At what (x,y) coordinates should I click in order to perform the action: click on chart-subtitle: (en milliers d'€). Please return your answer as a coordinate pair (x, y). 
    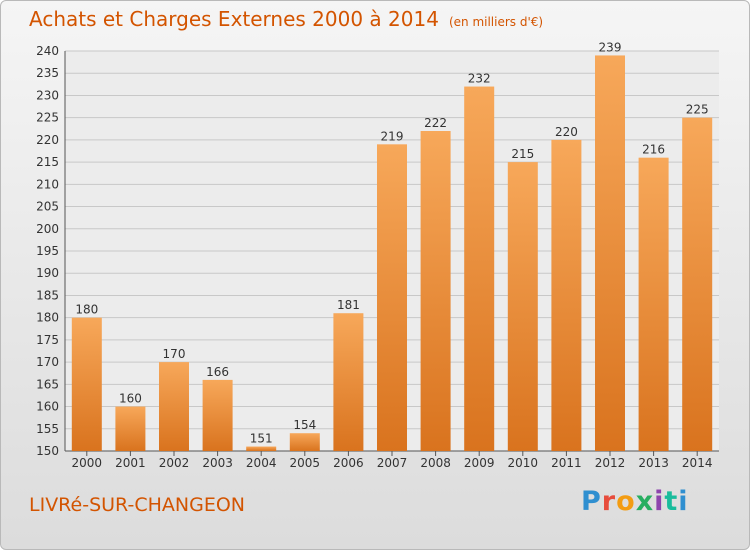
    Looking at the image, I should click on (496, 22).